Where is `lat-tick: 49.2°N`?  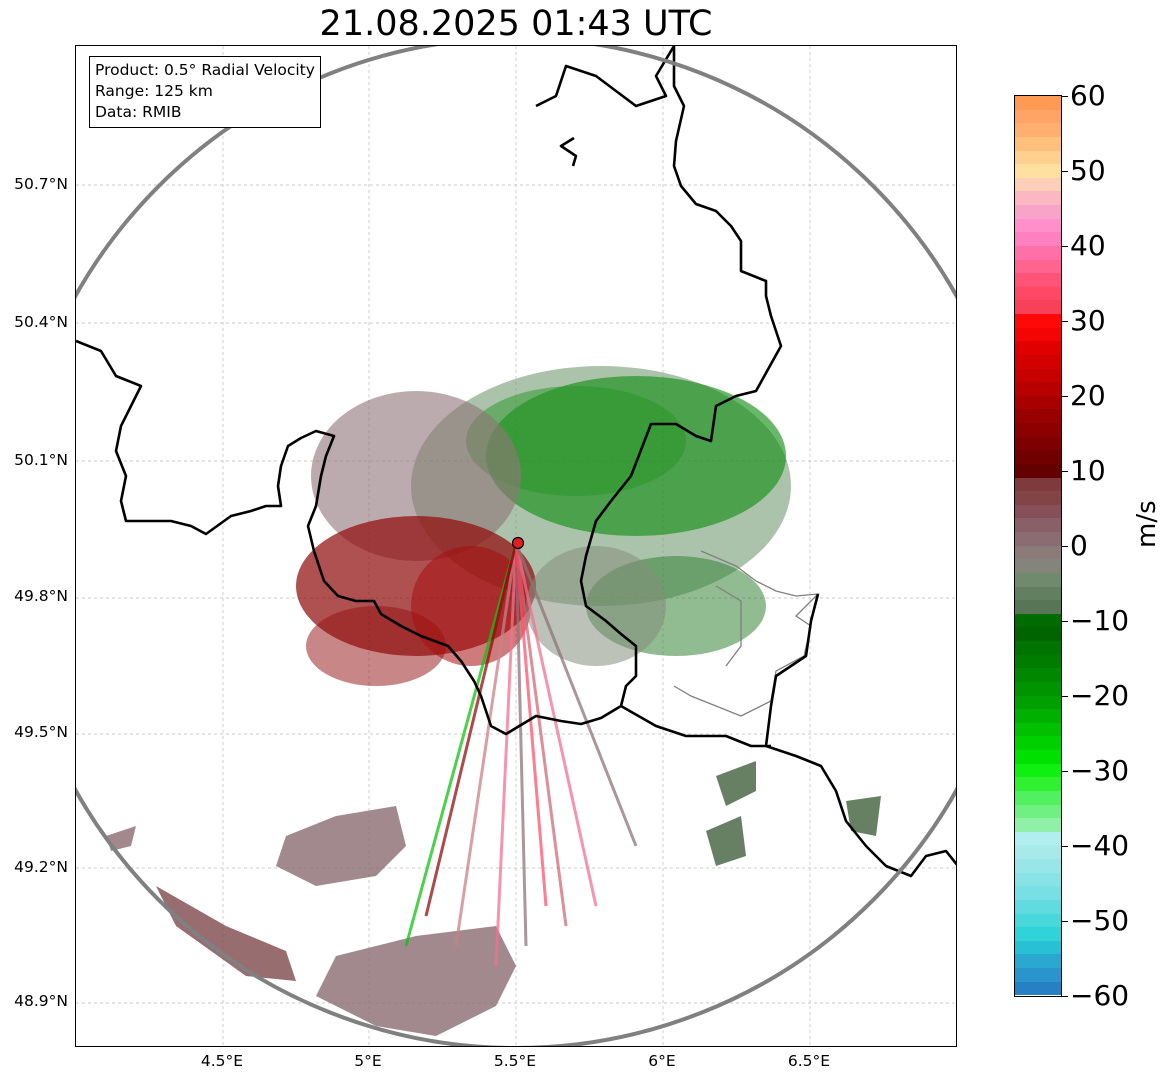 lat-tick: 49.2°N is located at coordinates (41, 867).